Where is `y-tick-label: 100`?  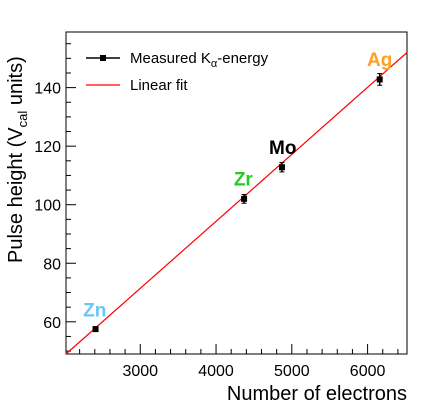
y-tick-label: 100 is located at coordinates (47, 206).